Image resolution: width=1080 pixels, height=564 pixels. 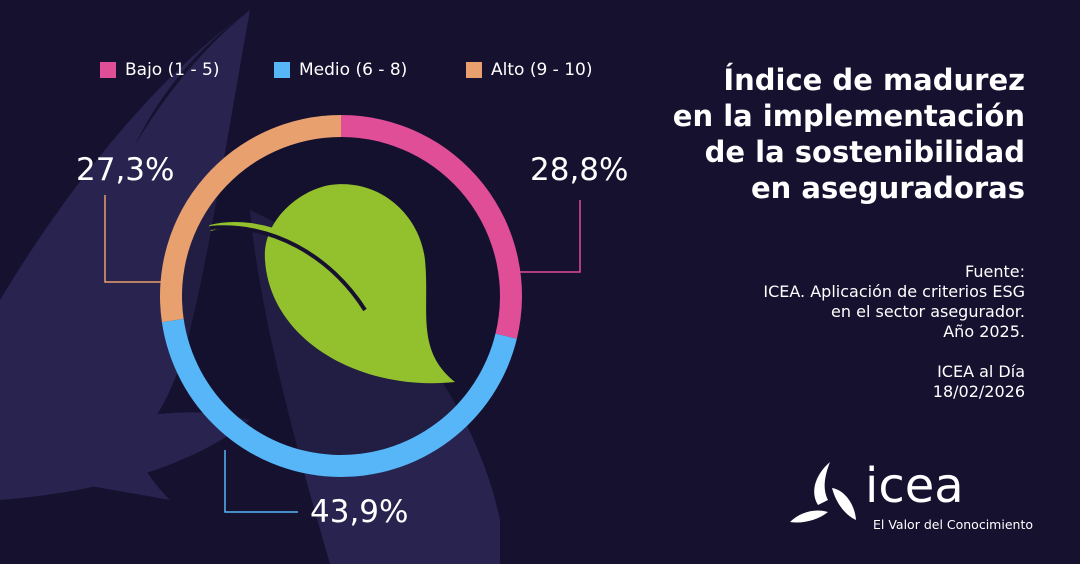 I want to click on data-label-alto: 27,3%, so click(x=125, y=170).